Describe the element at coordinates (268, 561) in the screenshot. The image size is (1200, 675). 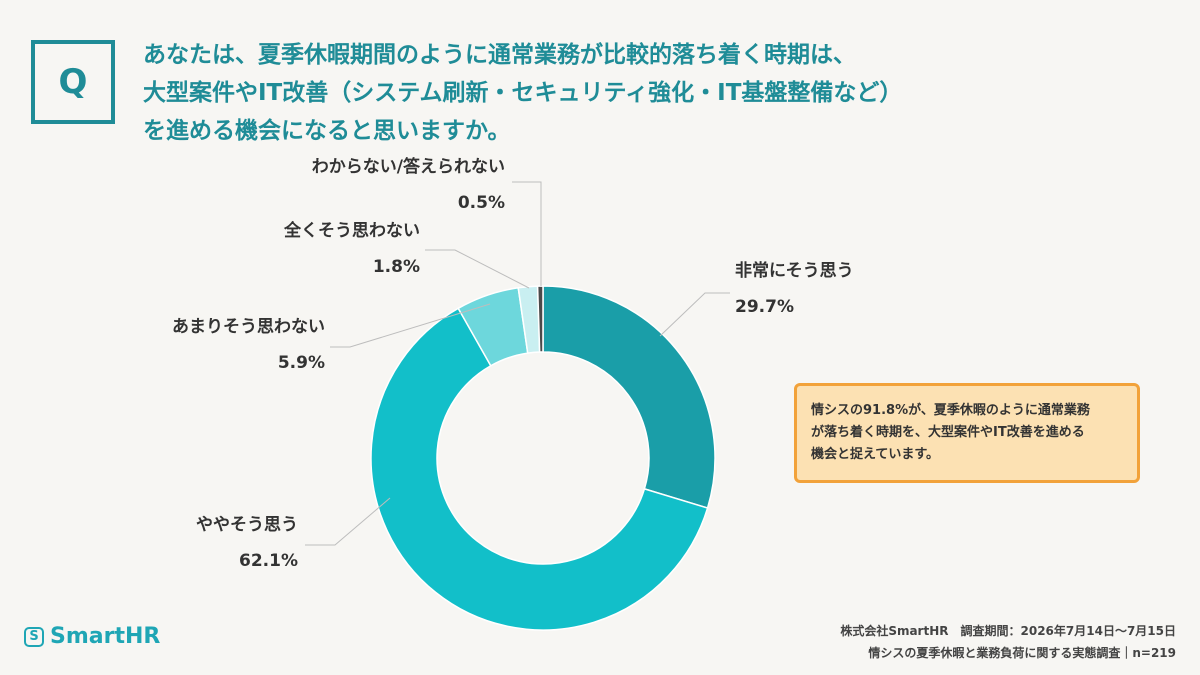
I see `slice-value-label: 62.1%` at that location.